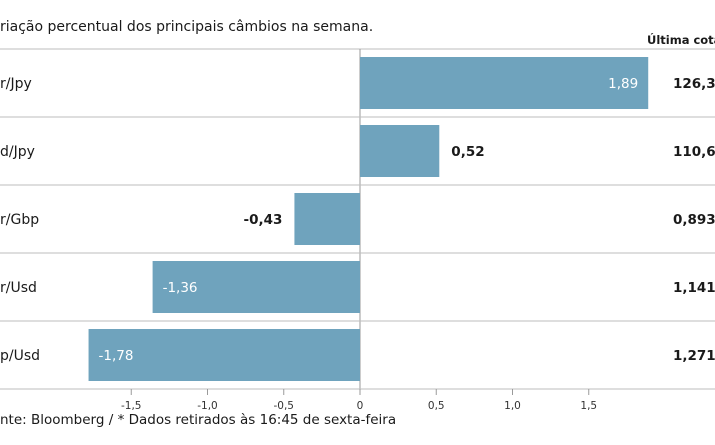  I want to click on last-quote-value: 1,1411, so click(694, 288).